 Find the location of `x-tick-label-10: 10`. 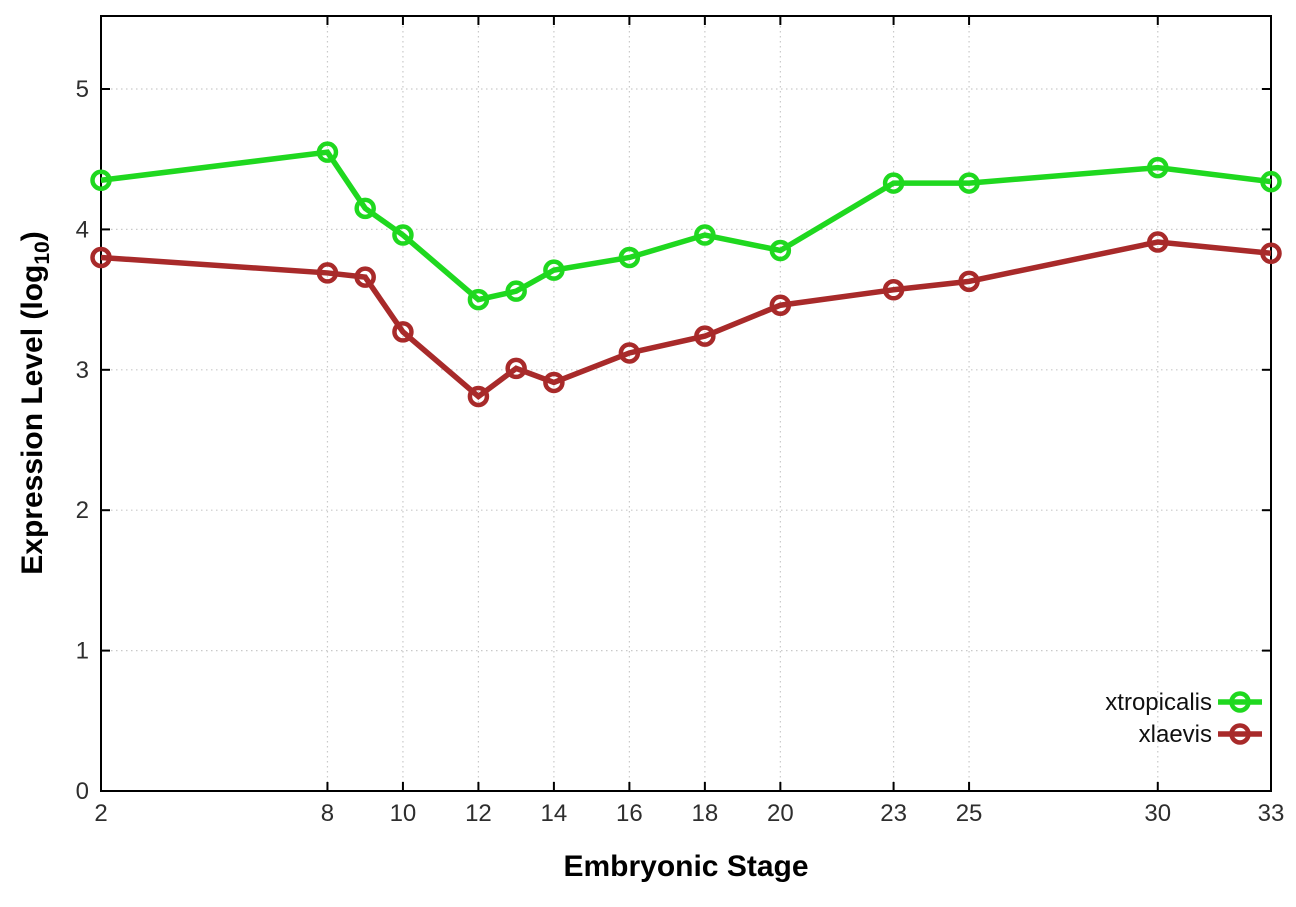

x-tick-label-10: 10 is located at coordinates (403, 813).